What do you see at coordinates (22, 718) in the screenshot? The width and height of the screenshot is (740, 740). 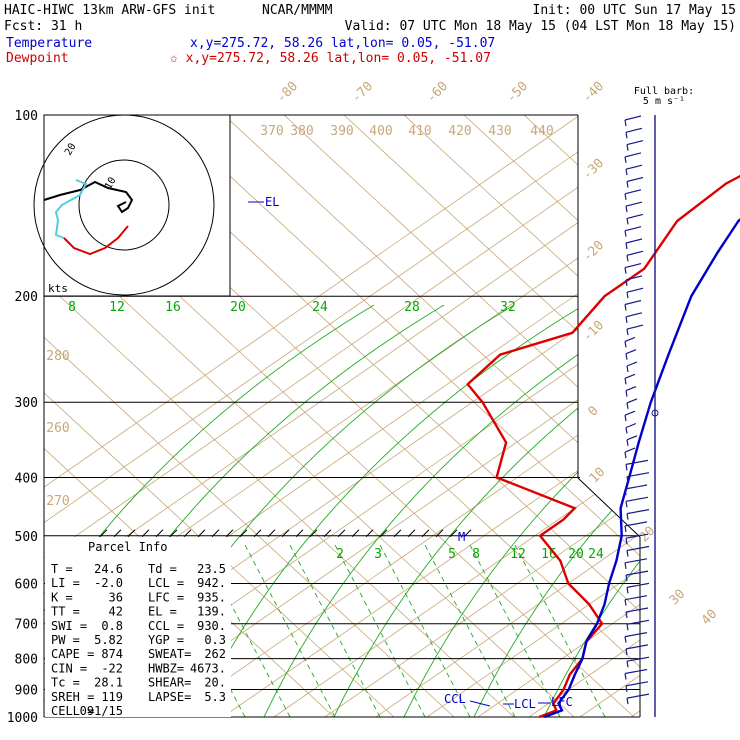 I see `pressure-tick-label: 1000` at bounding box center [22, 718].